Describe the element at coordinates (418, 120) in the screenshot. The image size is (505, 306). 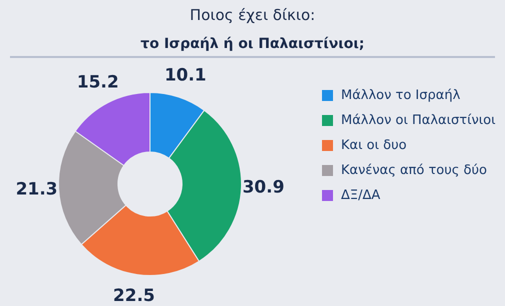
I see `legend-label: Μάλλον οι Παλαιστίνιοι` at that location.